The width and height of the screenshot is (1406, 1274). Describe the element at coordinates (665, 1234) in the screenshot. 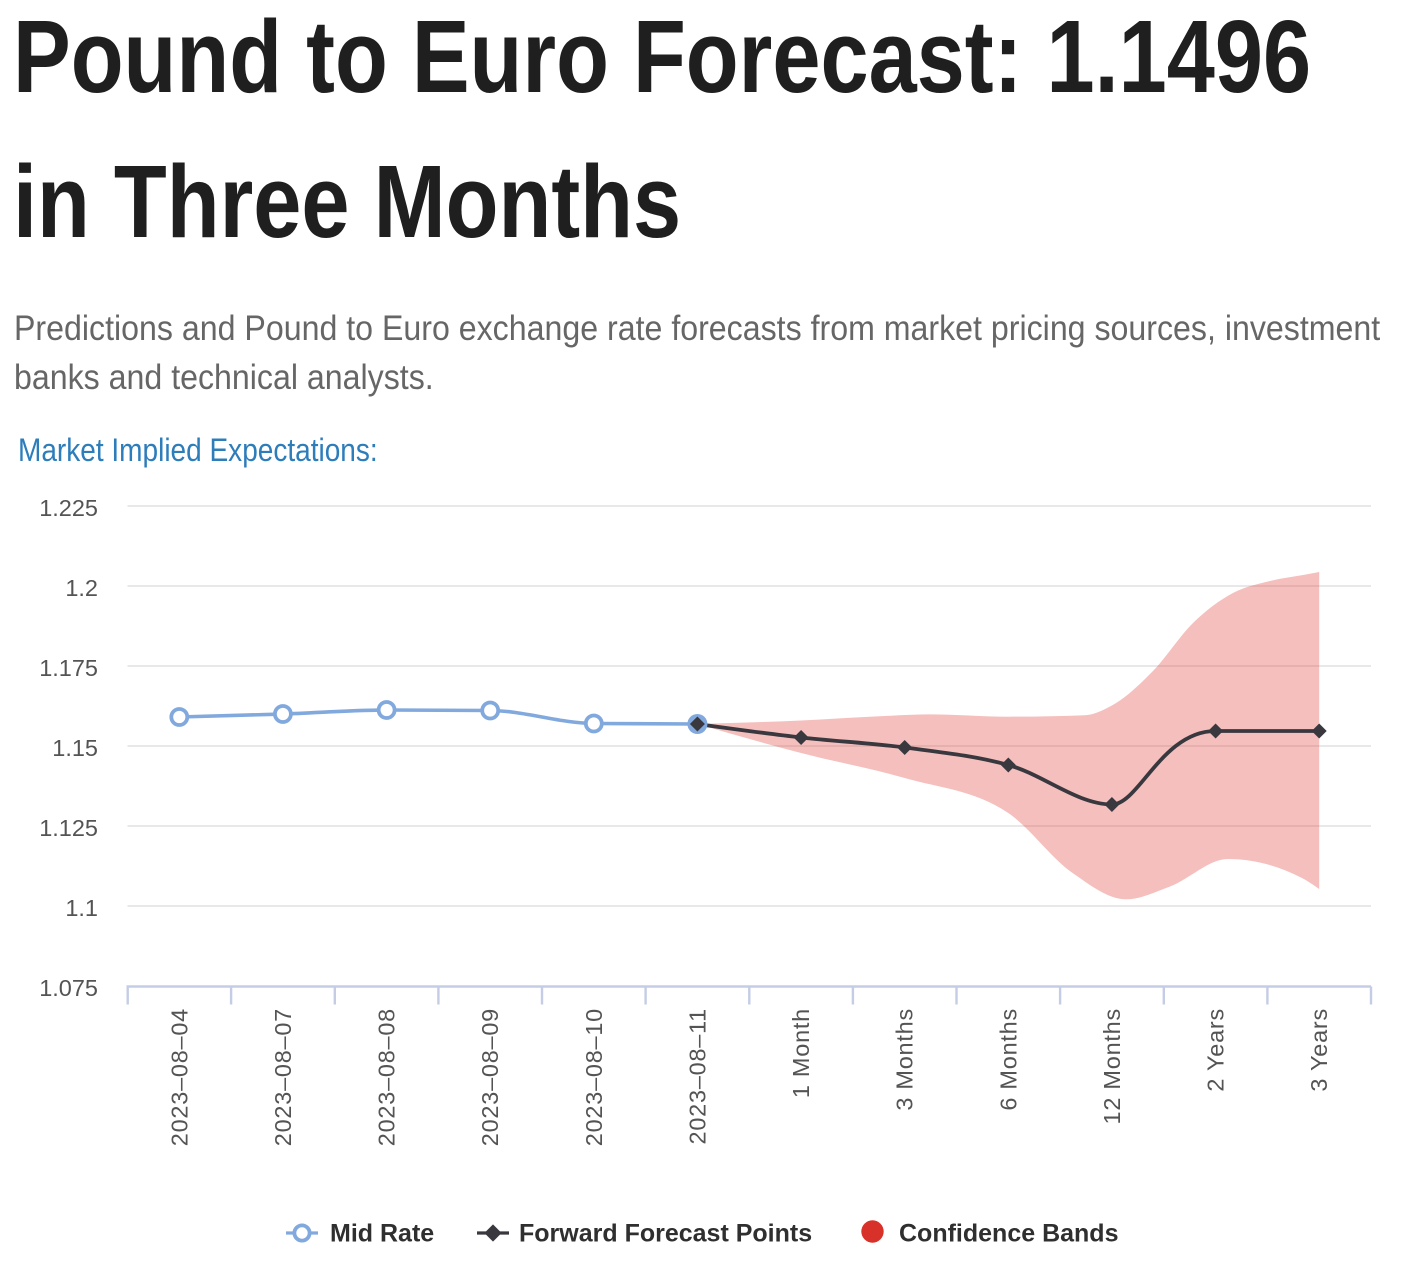

I see `svg-text: Forward Forecast Points` at that location.